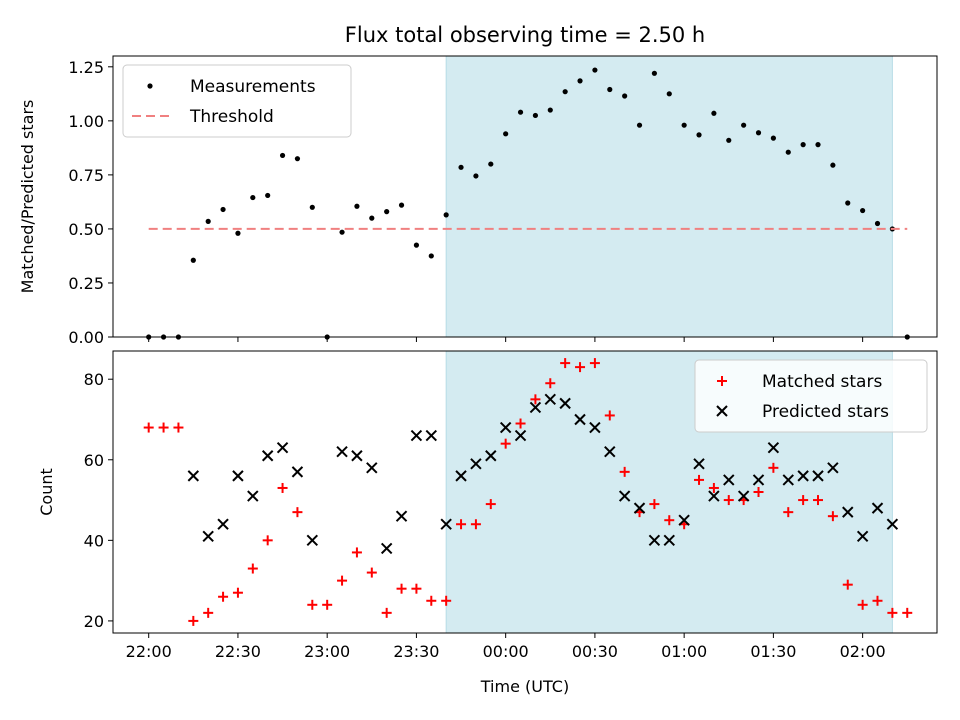 The width and height of the screenshot is (960, 720). Describe the element at coordinates (86, 121) in the screenshot. I see `top-y-tick-label: 1.00` at that location.